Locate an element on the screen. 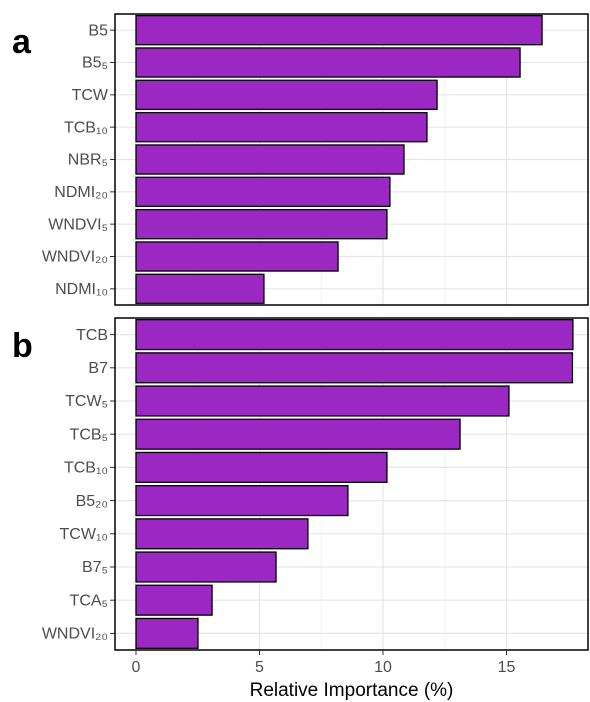 The image size is (590, 702). y-tick-label: TCW is located at coordinates (90, 95).